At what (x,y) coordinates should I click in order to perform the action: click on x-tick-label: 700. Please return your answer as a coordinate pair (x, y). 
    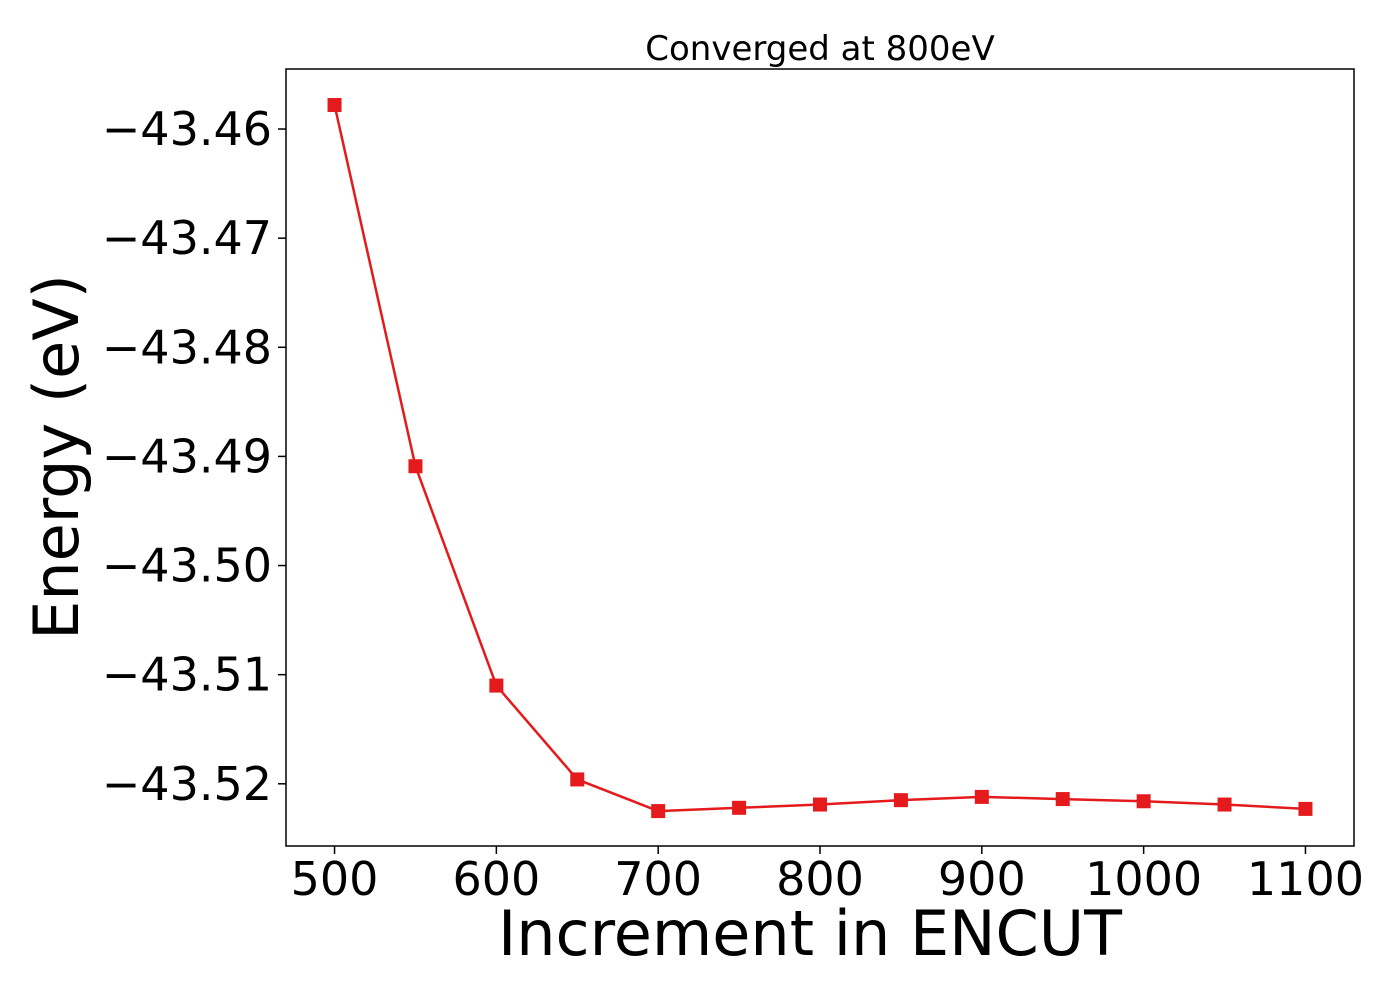
    Looking at the image, I should click on (658, 879).